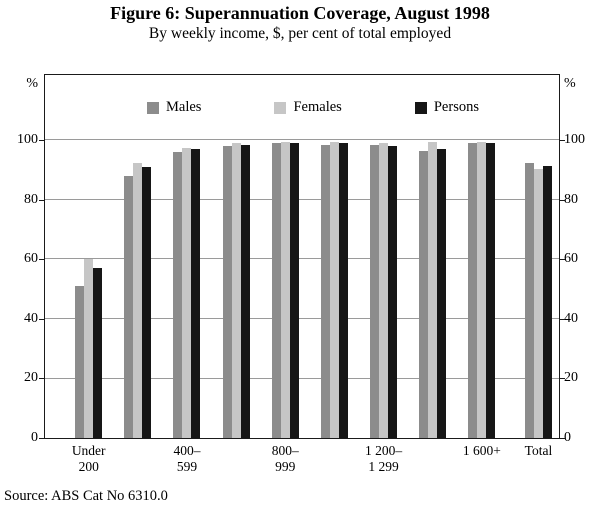 This screenshot has width=600, height=513. What do you see at coordinates (187, 292) in the screenshot?
I see `bar-females-group3` at bounding box center [187, 292].